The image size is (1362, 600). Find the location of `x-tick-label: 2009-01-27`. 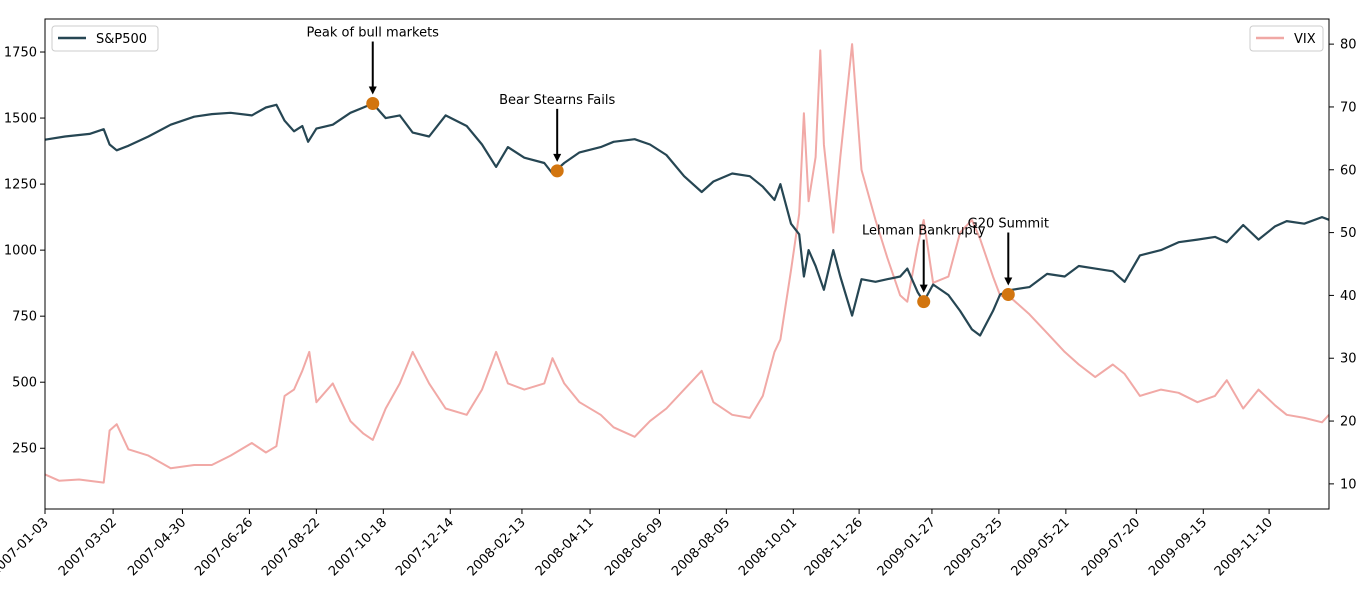

x-tick-label: 2009-01-27 is located at coordinates (907, 547).